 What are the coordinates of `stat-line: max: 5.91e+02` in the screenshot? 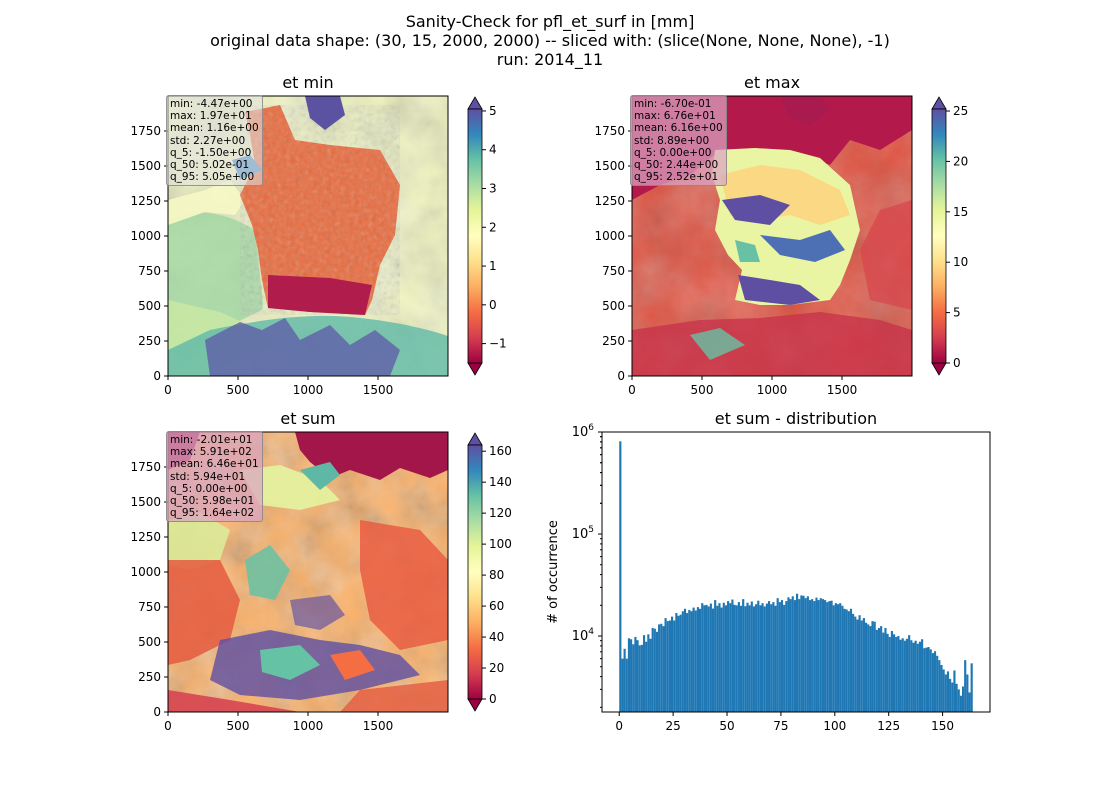 It's located at (211, 452).